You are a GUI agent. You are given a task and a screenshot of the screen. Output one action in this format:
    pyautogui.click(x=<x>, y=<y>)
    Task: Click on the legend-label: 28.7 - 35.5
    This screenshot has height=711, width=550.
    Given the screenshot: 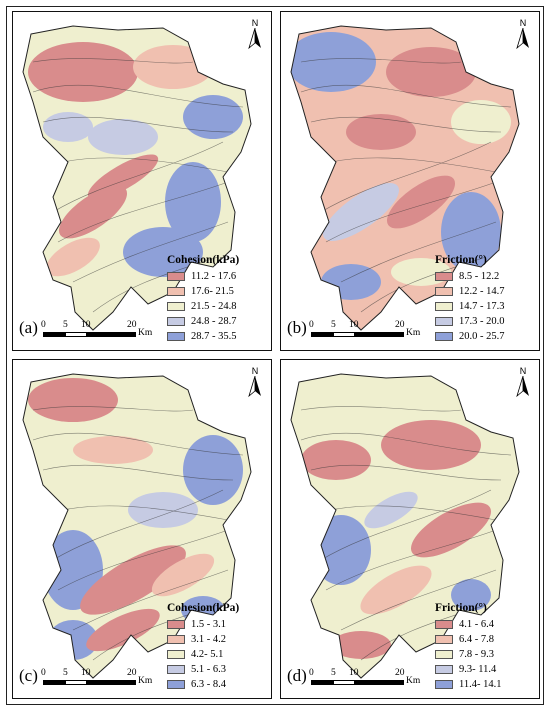 What is the action you would take?
    pyautogui.click(x=214, y=336)
    